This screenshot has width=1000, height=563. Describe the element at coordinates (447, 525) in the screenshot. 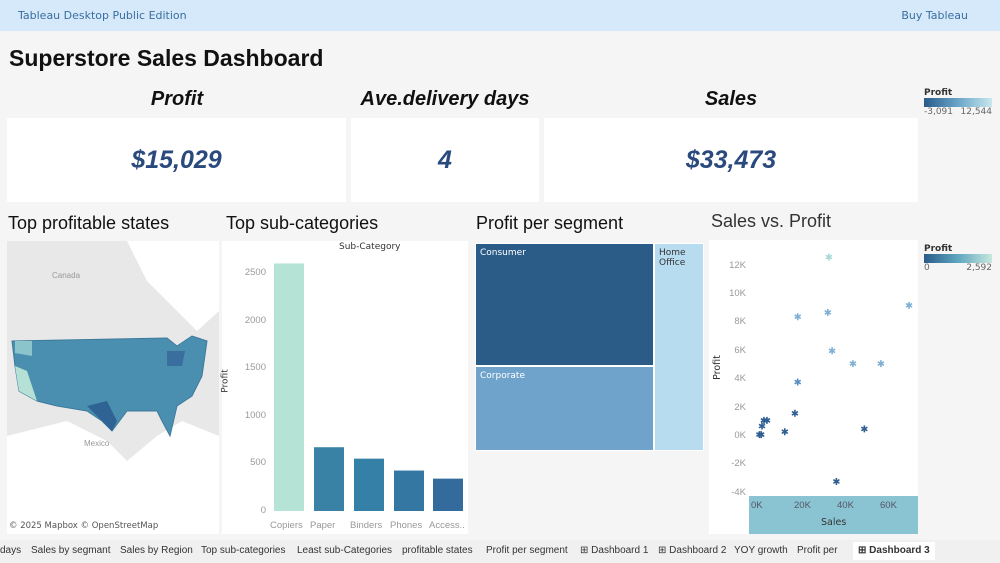

I see `x-tick: Access..` at that location.